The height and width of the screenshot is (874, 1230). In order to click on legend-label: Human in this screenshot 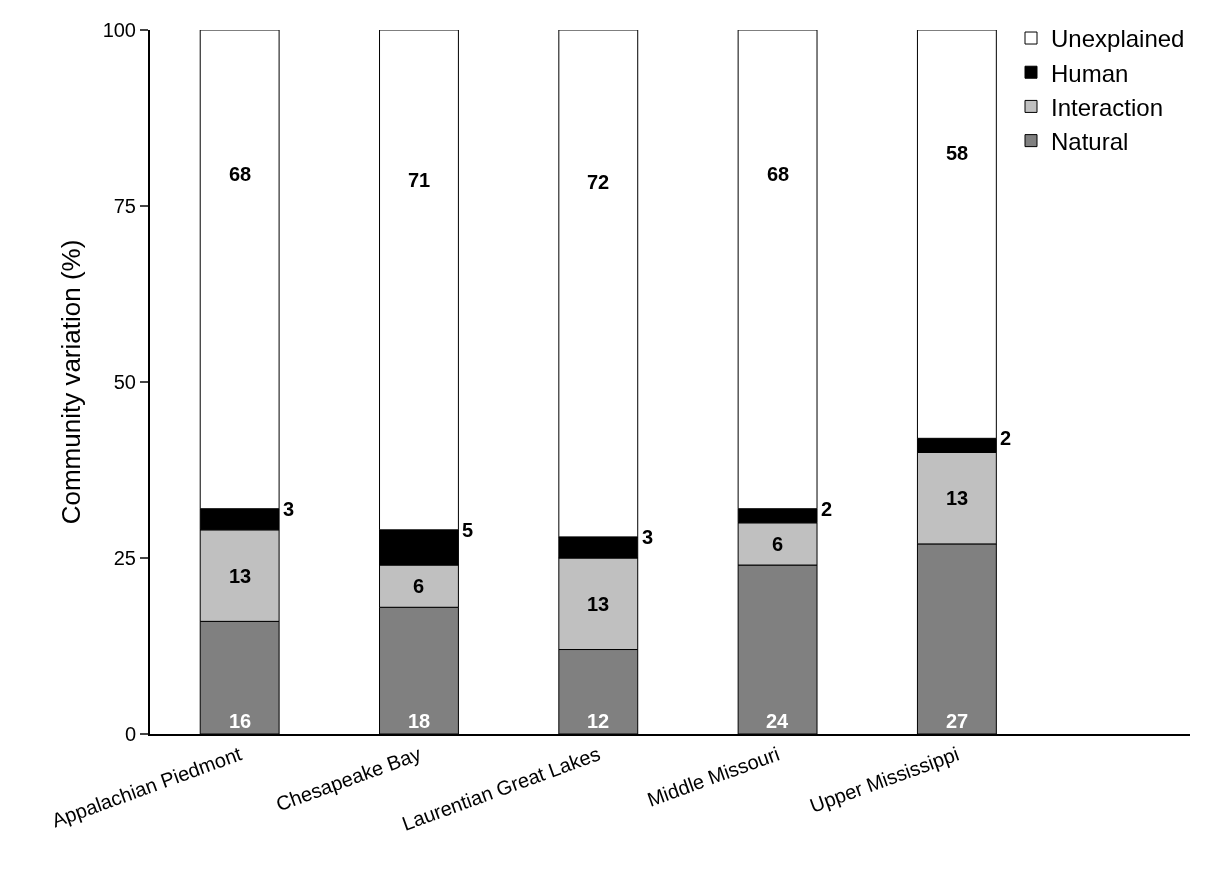, I will do `click(1090, 73)`.